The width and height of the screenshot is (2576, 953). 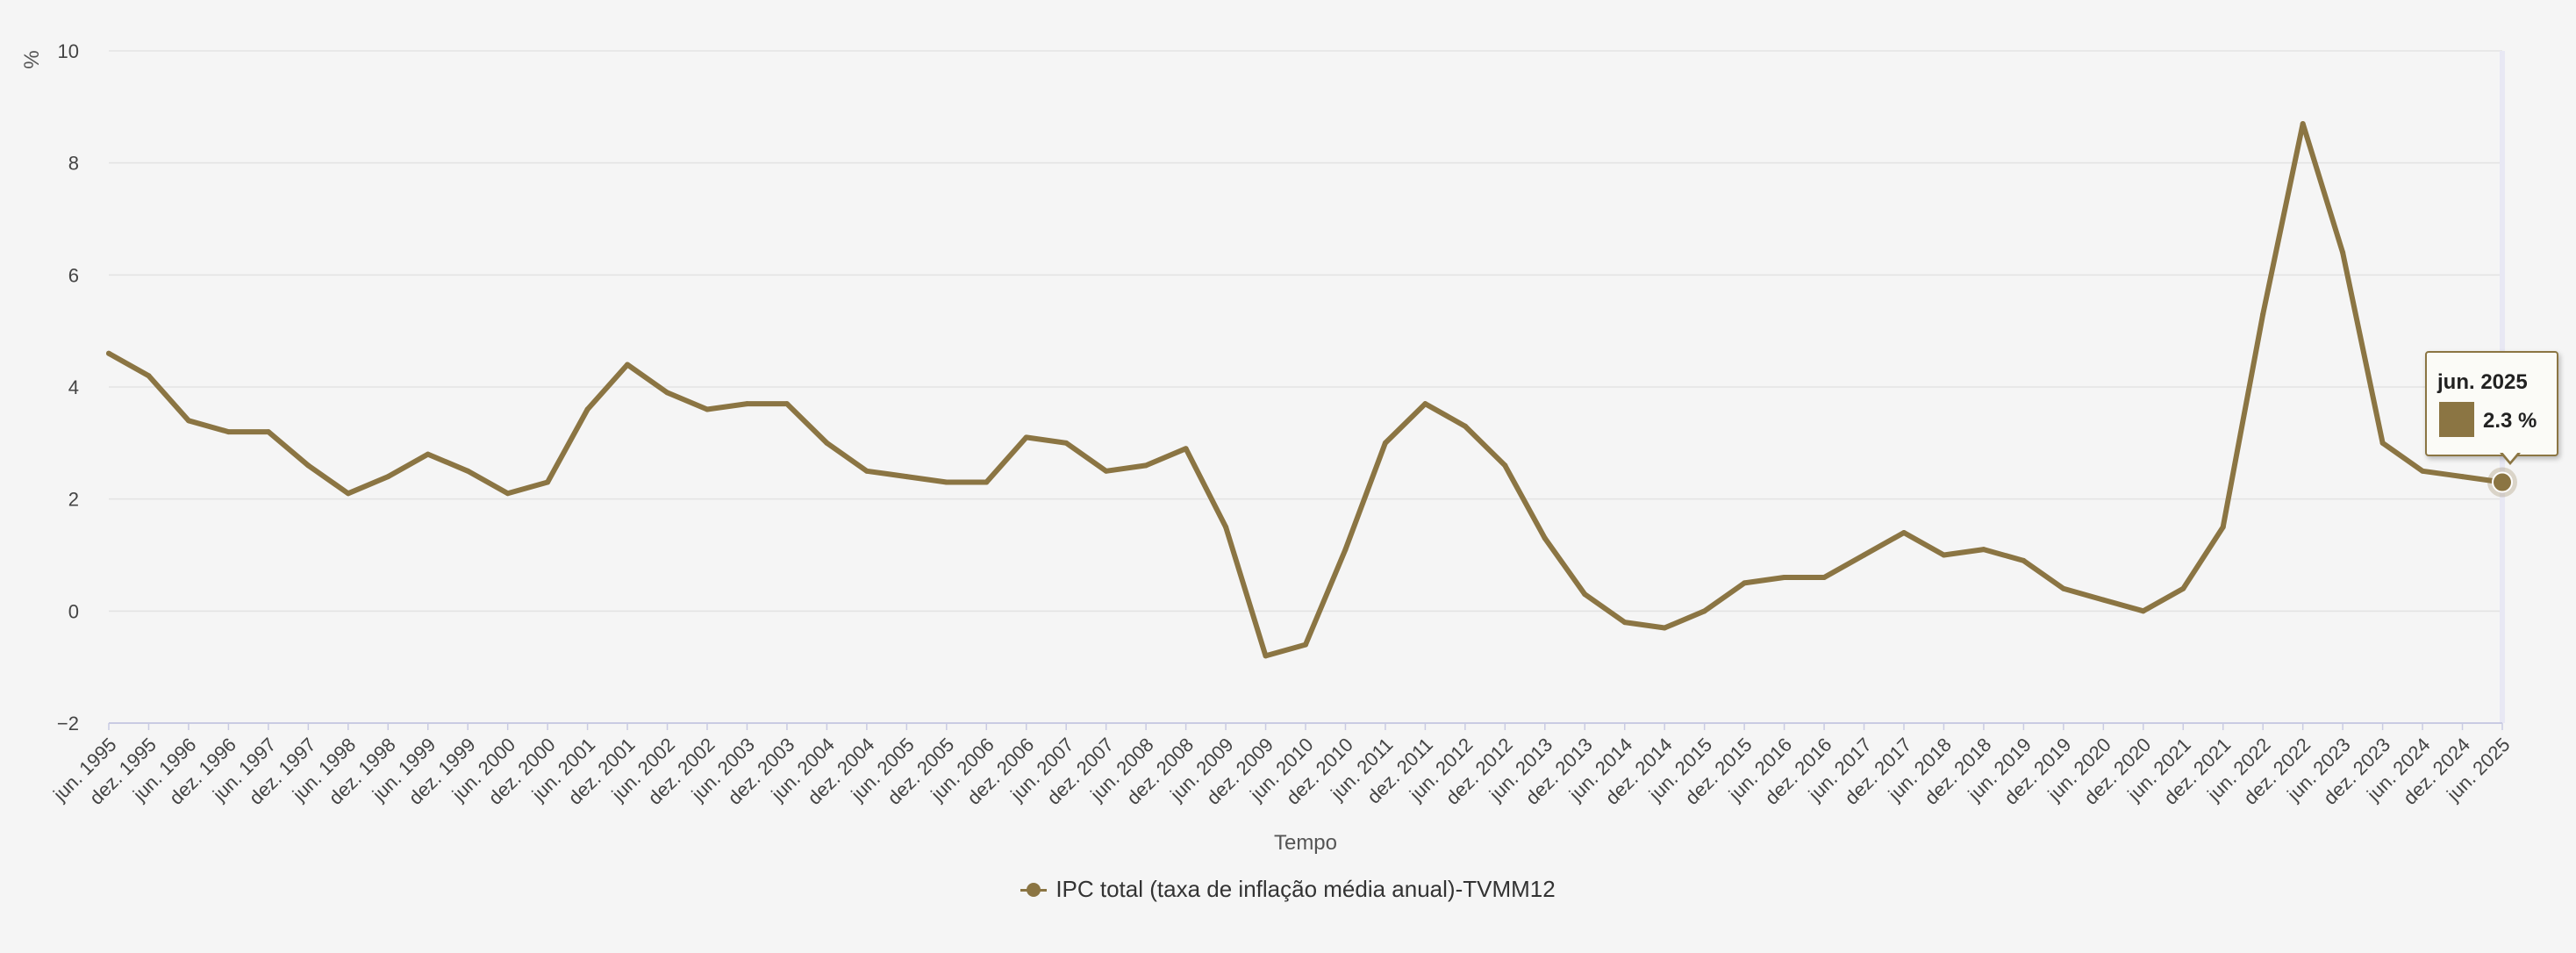 I want to click on tooltip-series-swatch, so click(x=2456, y=419).